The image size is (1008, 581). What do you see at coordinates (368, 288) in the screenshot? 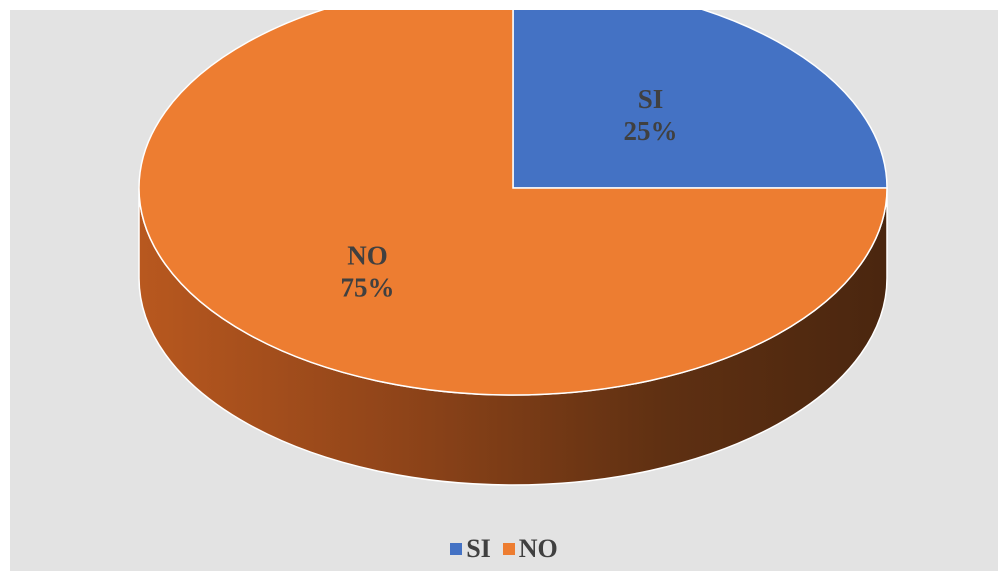
I see `slice-label-percent-no: 75%` at bounding box center [368, 288].